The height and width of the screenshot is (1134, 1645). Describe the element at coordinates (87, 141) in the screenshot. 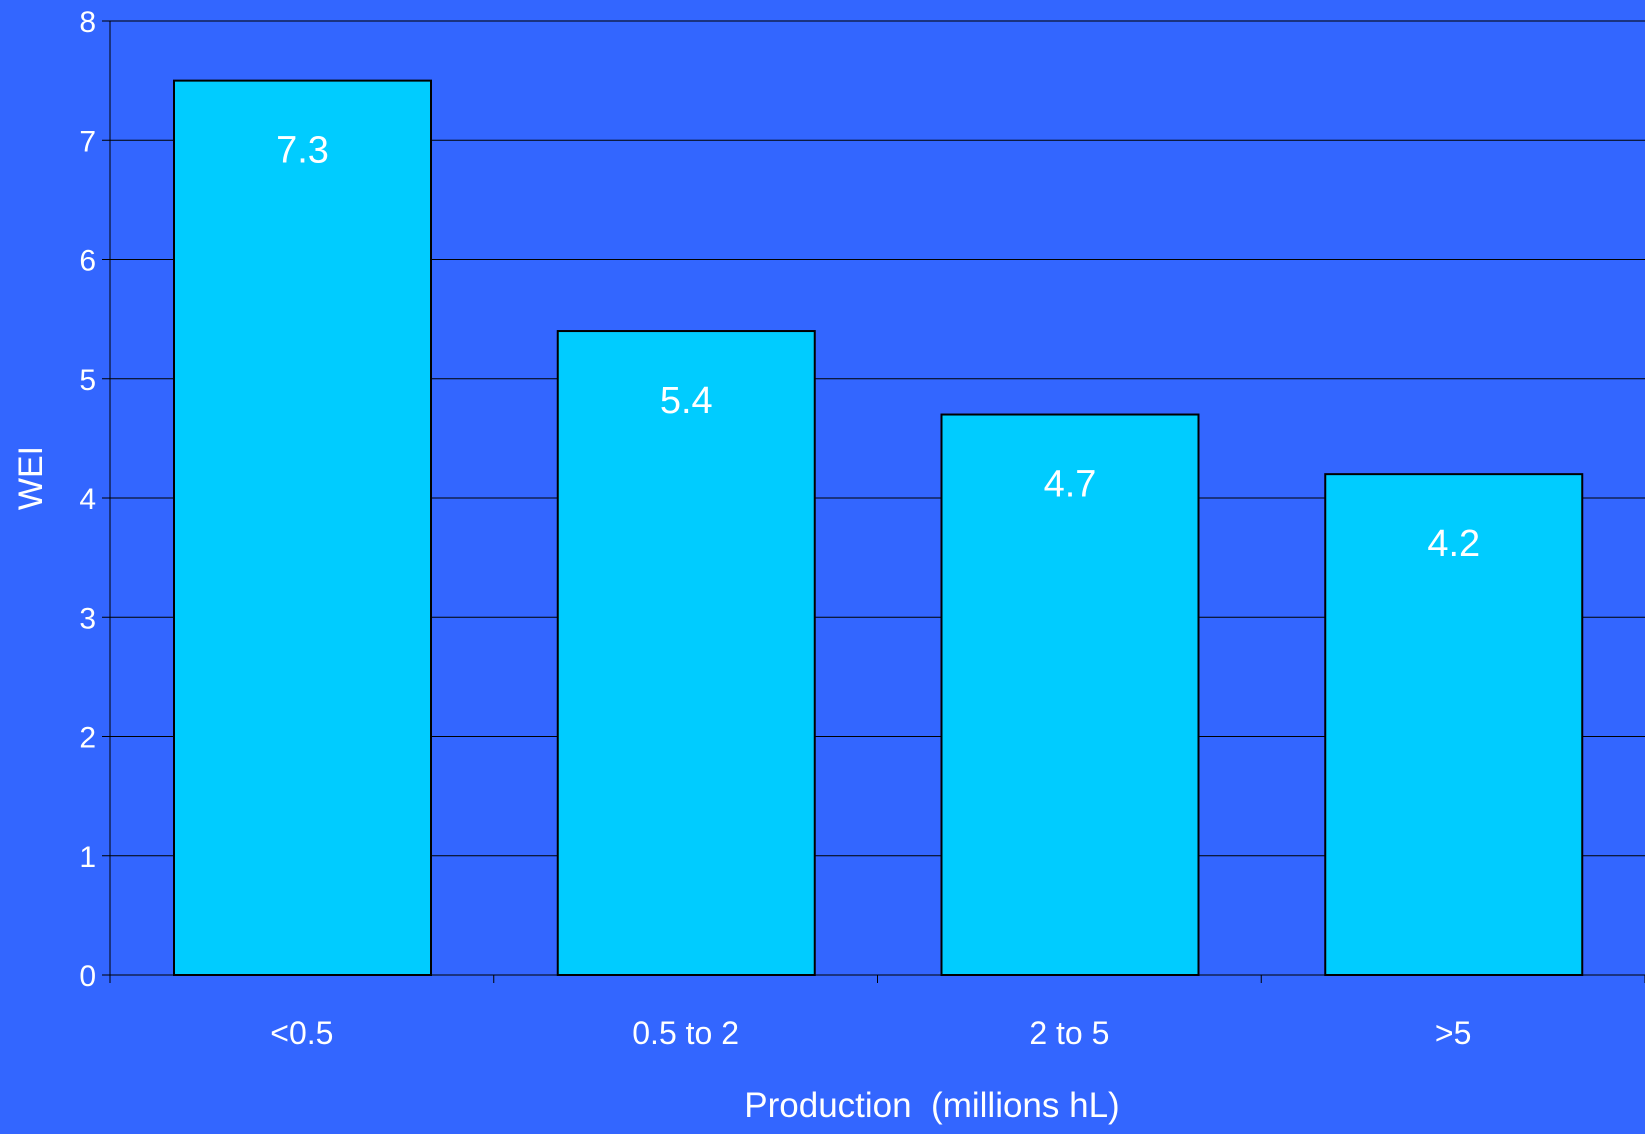

I see `y-tick-label: 7` at that location.